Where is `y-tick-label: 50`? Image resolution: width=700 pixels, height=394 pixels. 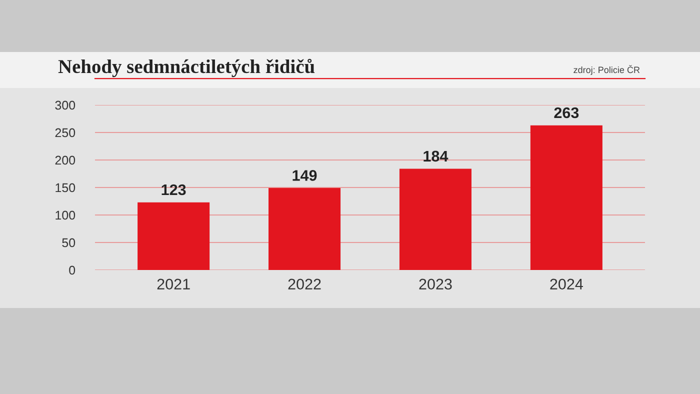 y-tick-label: 50 is located at coordinates (69, 243).